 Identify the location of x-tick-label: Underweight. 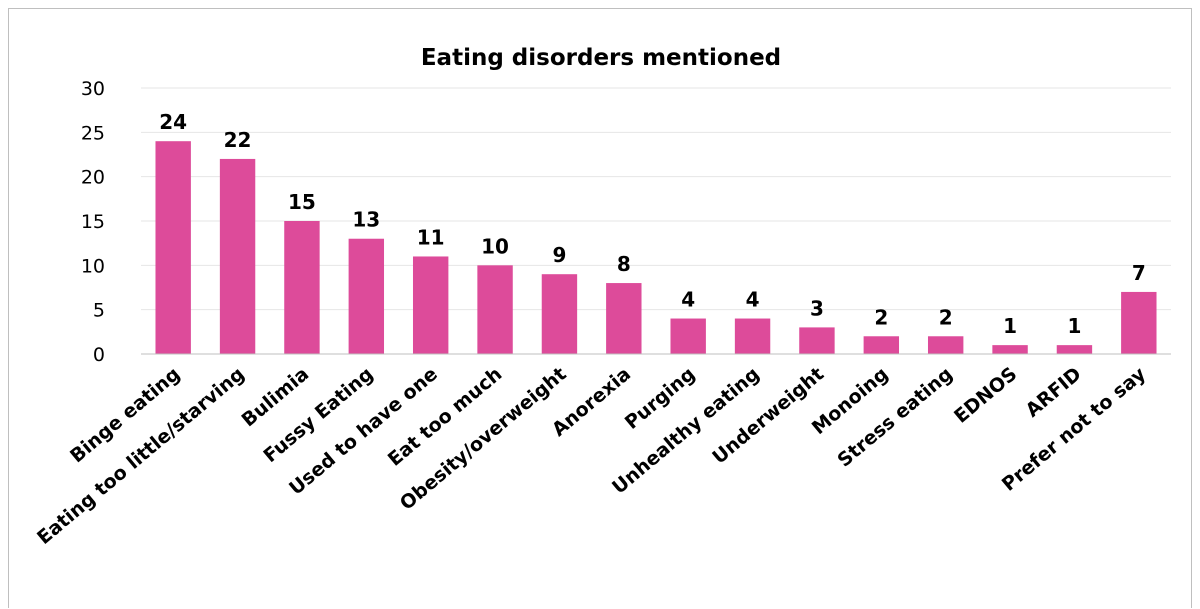
(768, 416).